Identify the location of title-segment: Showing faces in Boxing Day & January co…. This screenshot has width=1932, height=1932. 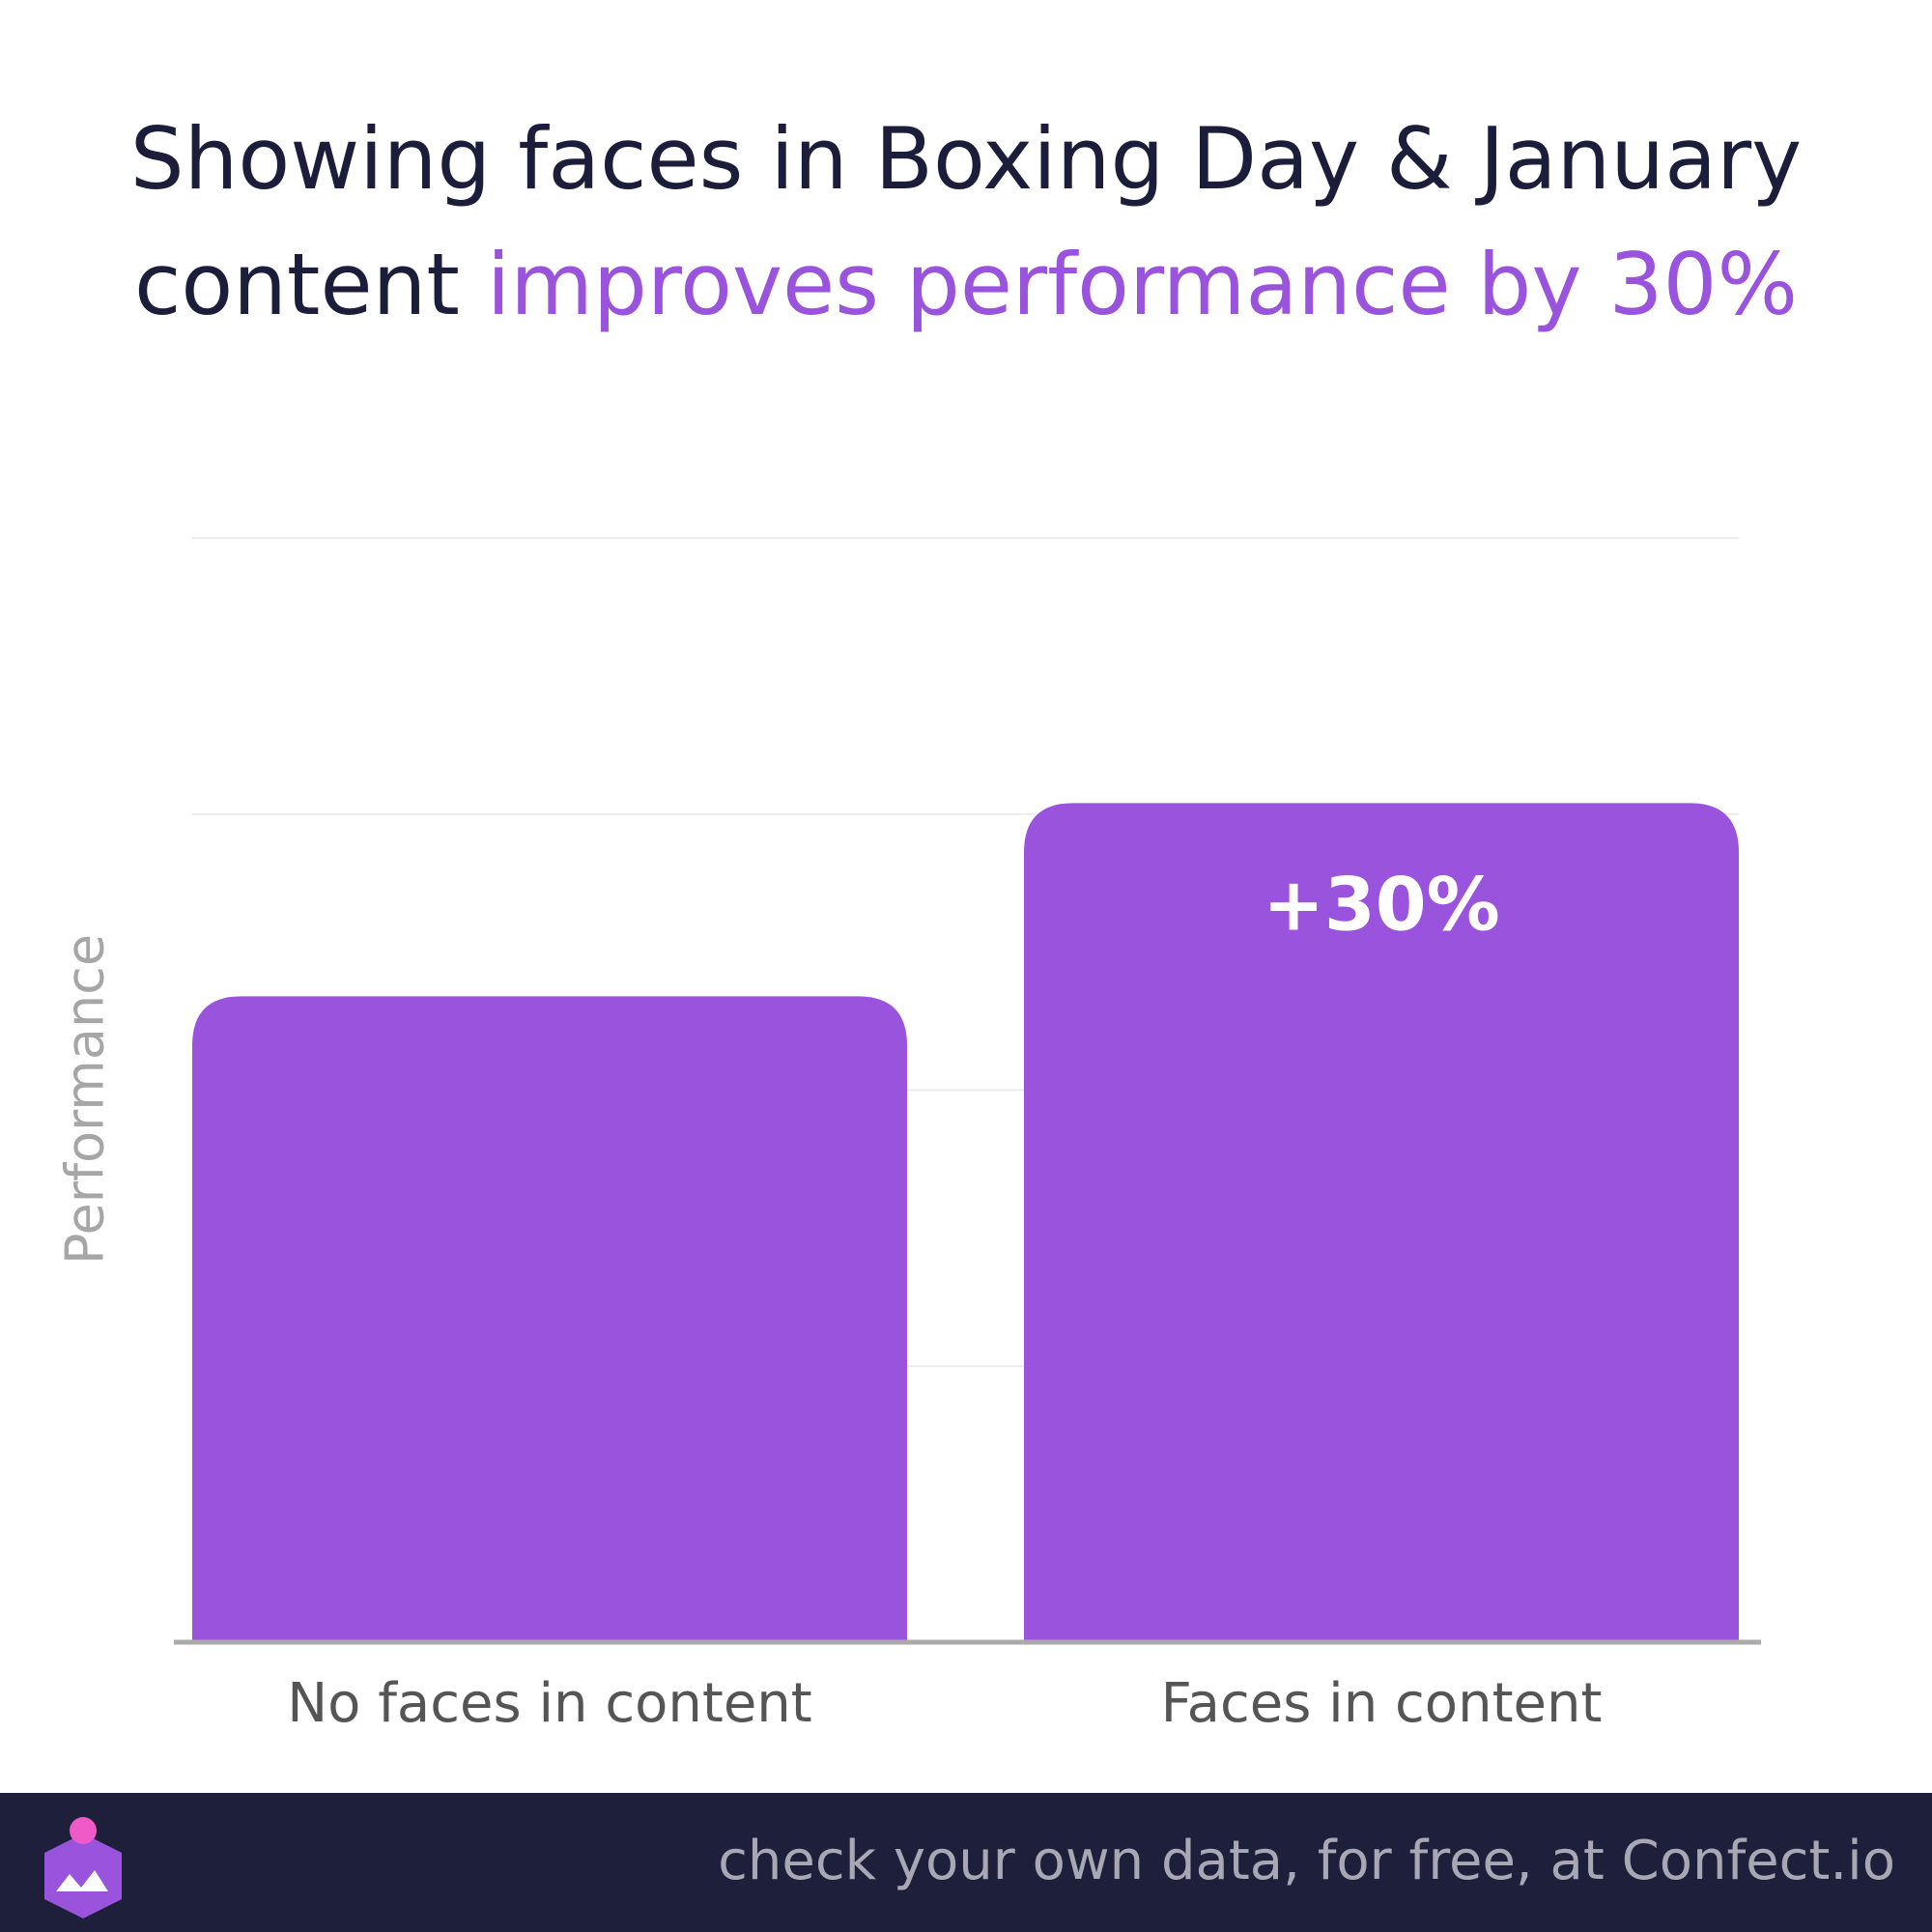
(966, 221).